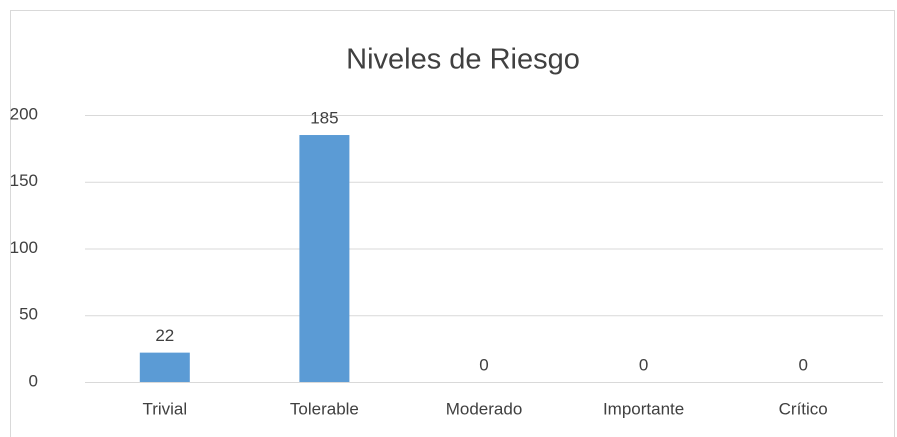 Image resolution: width=897 pixels, height=437 pixels. I want to click on x-tick-label: Moderado, so click(484, 408).